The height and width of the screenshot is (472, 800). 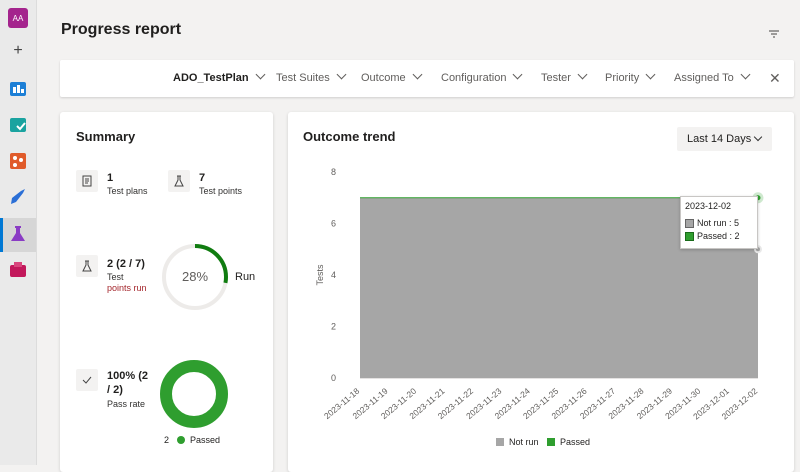 What do you see at coordinates (18, 197) in the screenshot?
I see `pipelines-icon` at bounding box center [18, 197].